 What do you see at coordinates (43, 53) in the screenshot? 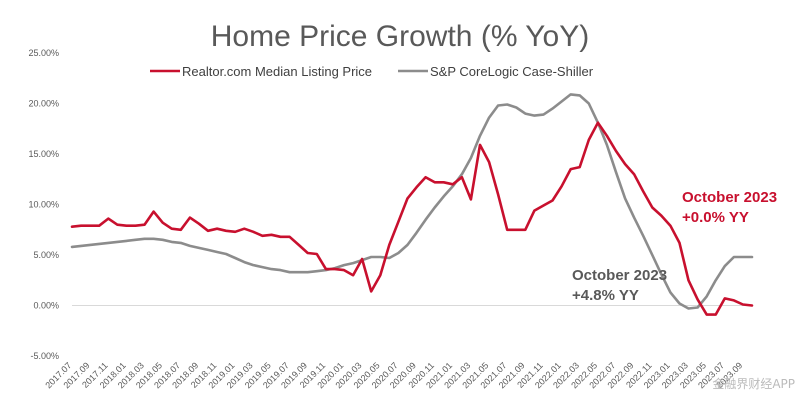
I see `y-tick-label: 25.00%` at bounding box center [43, 53].